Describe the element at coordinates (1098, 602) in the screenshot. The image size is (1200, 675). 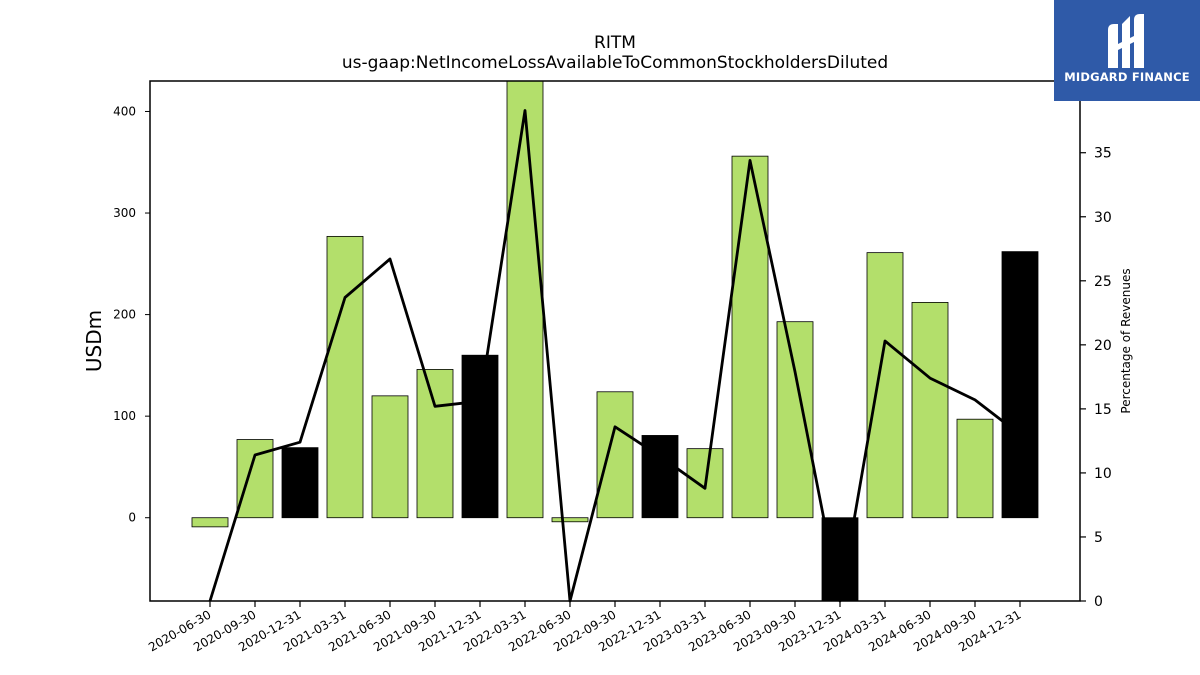
I see `right-tick-label: 0` at that location.